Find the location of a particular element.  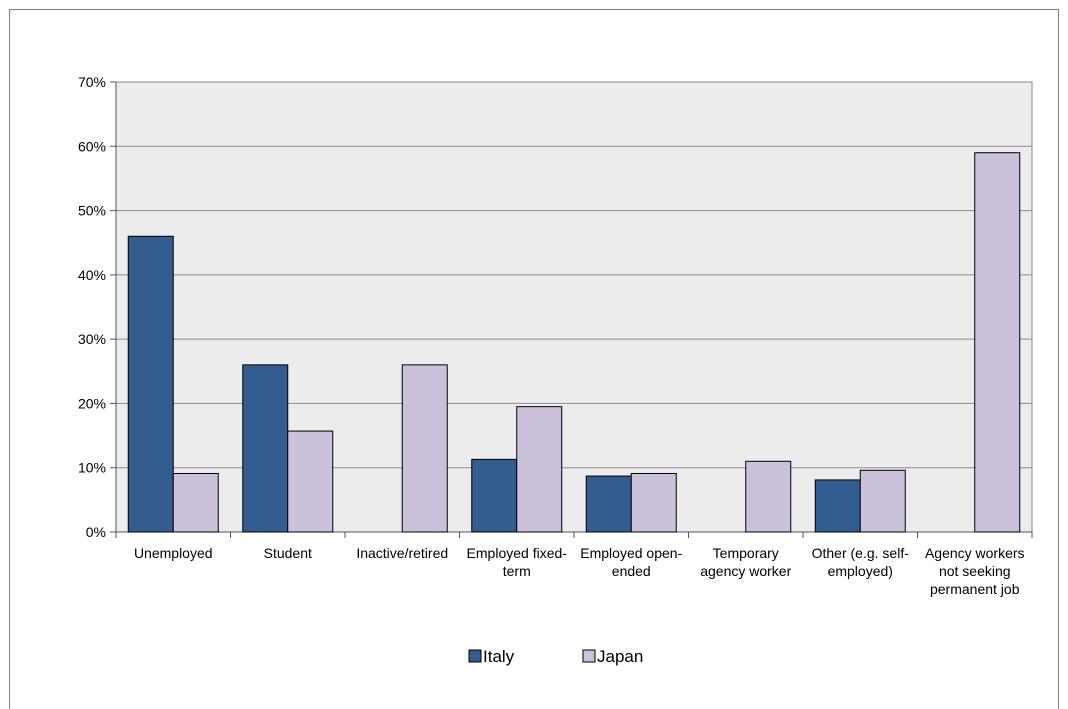

x-tick-label: Employed open- is located at coordinates (631, 553).